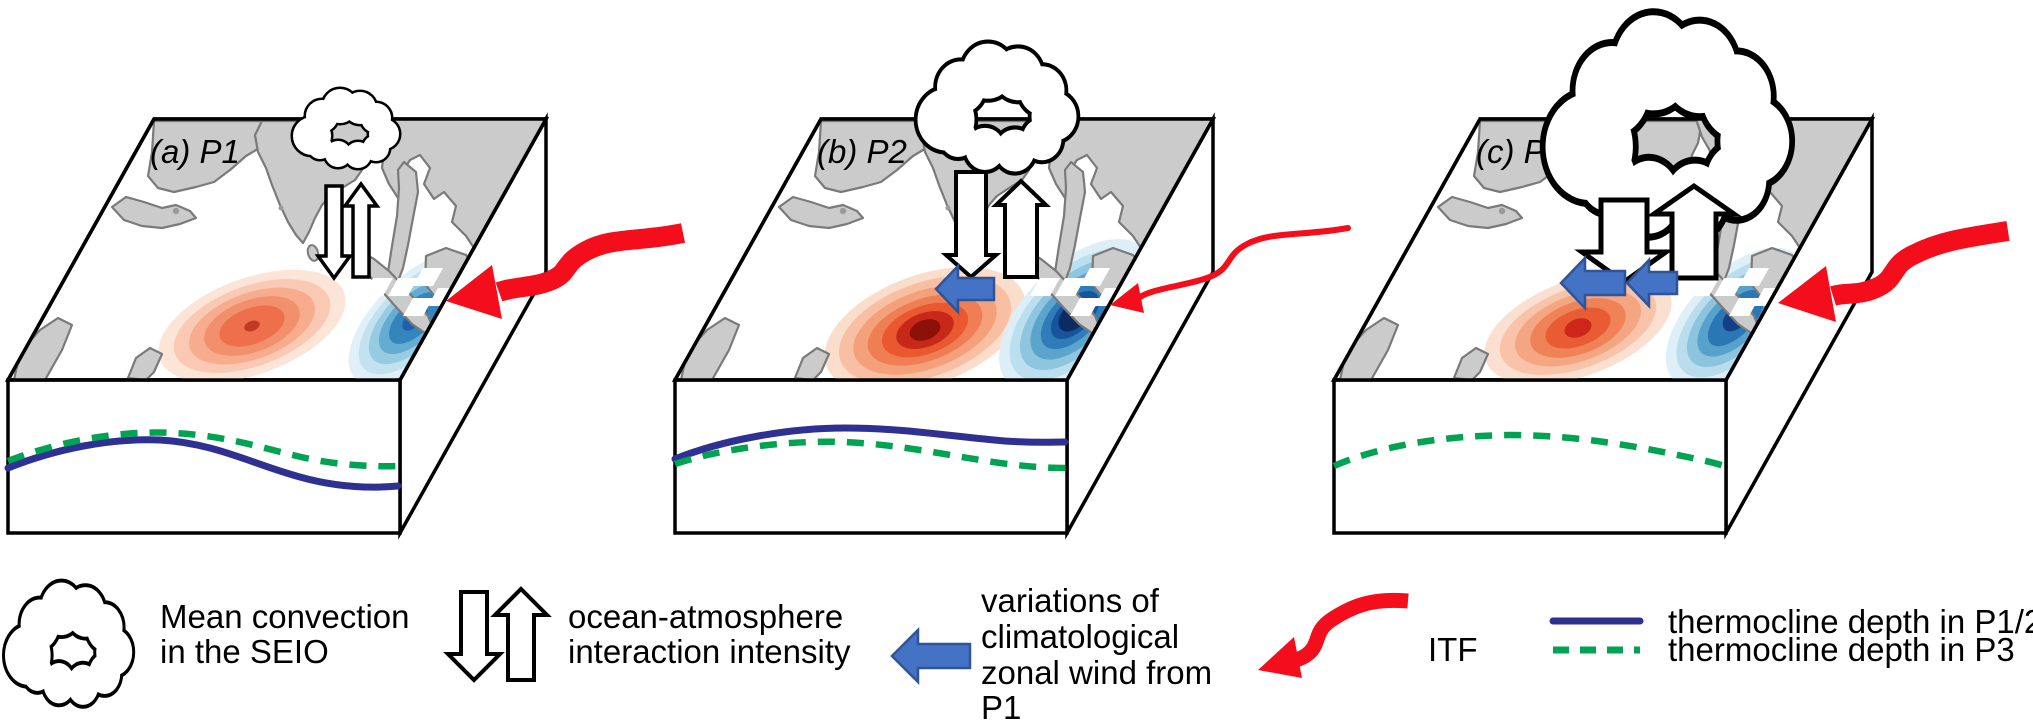  What do you see at coordinates (1841, 649) in the screenshot?
I see `legend-thermocline-p3-label: thermocline depth in P3` at bounding box center [1841, 649].